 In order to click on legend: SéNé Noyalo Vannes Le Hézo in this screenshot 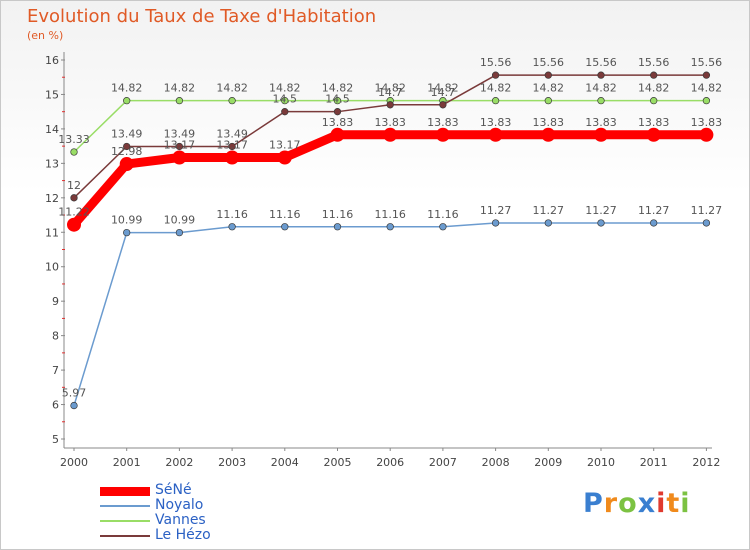, I will do `click(200, 513)`.